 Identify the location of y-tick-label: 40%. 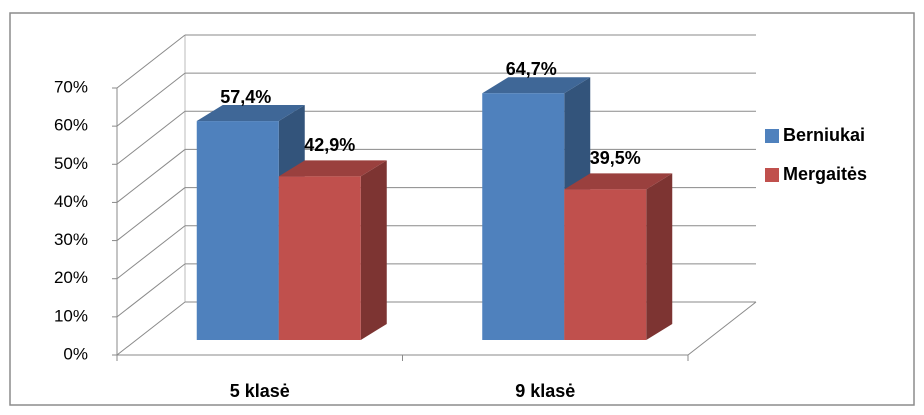
(71, 201).